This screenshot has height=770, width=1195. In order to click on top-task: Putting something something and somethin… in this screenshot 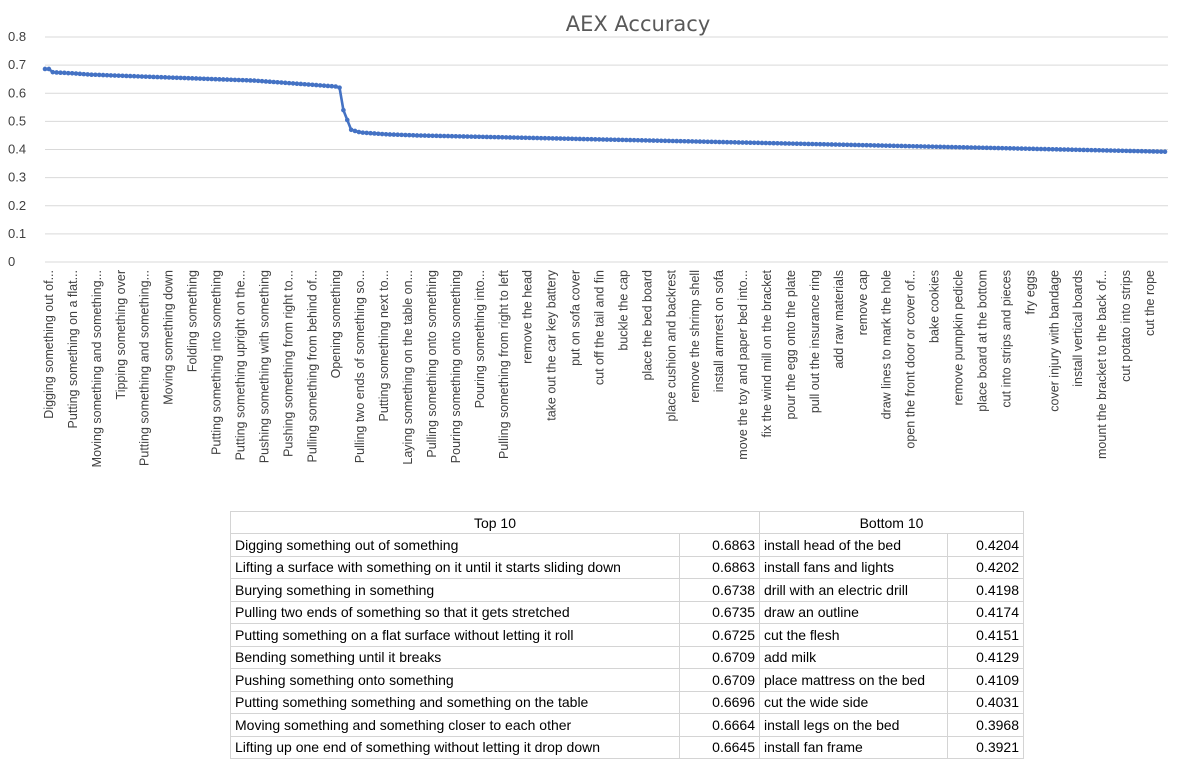, I will do `click(455, 702)`.